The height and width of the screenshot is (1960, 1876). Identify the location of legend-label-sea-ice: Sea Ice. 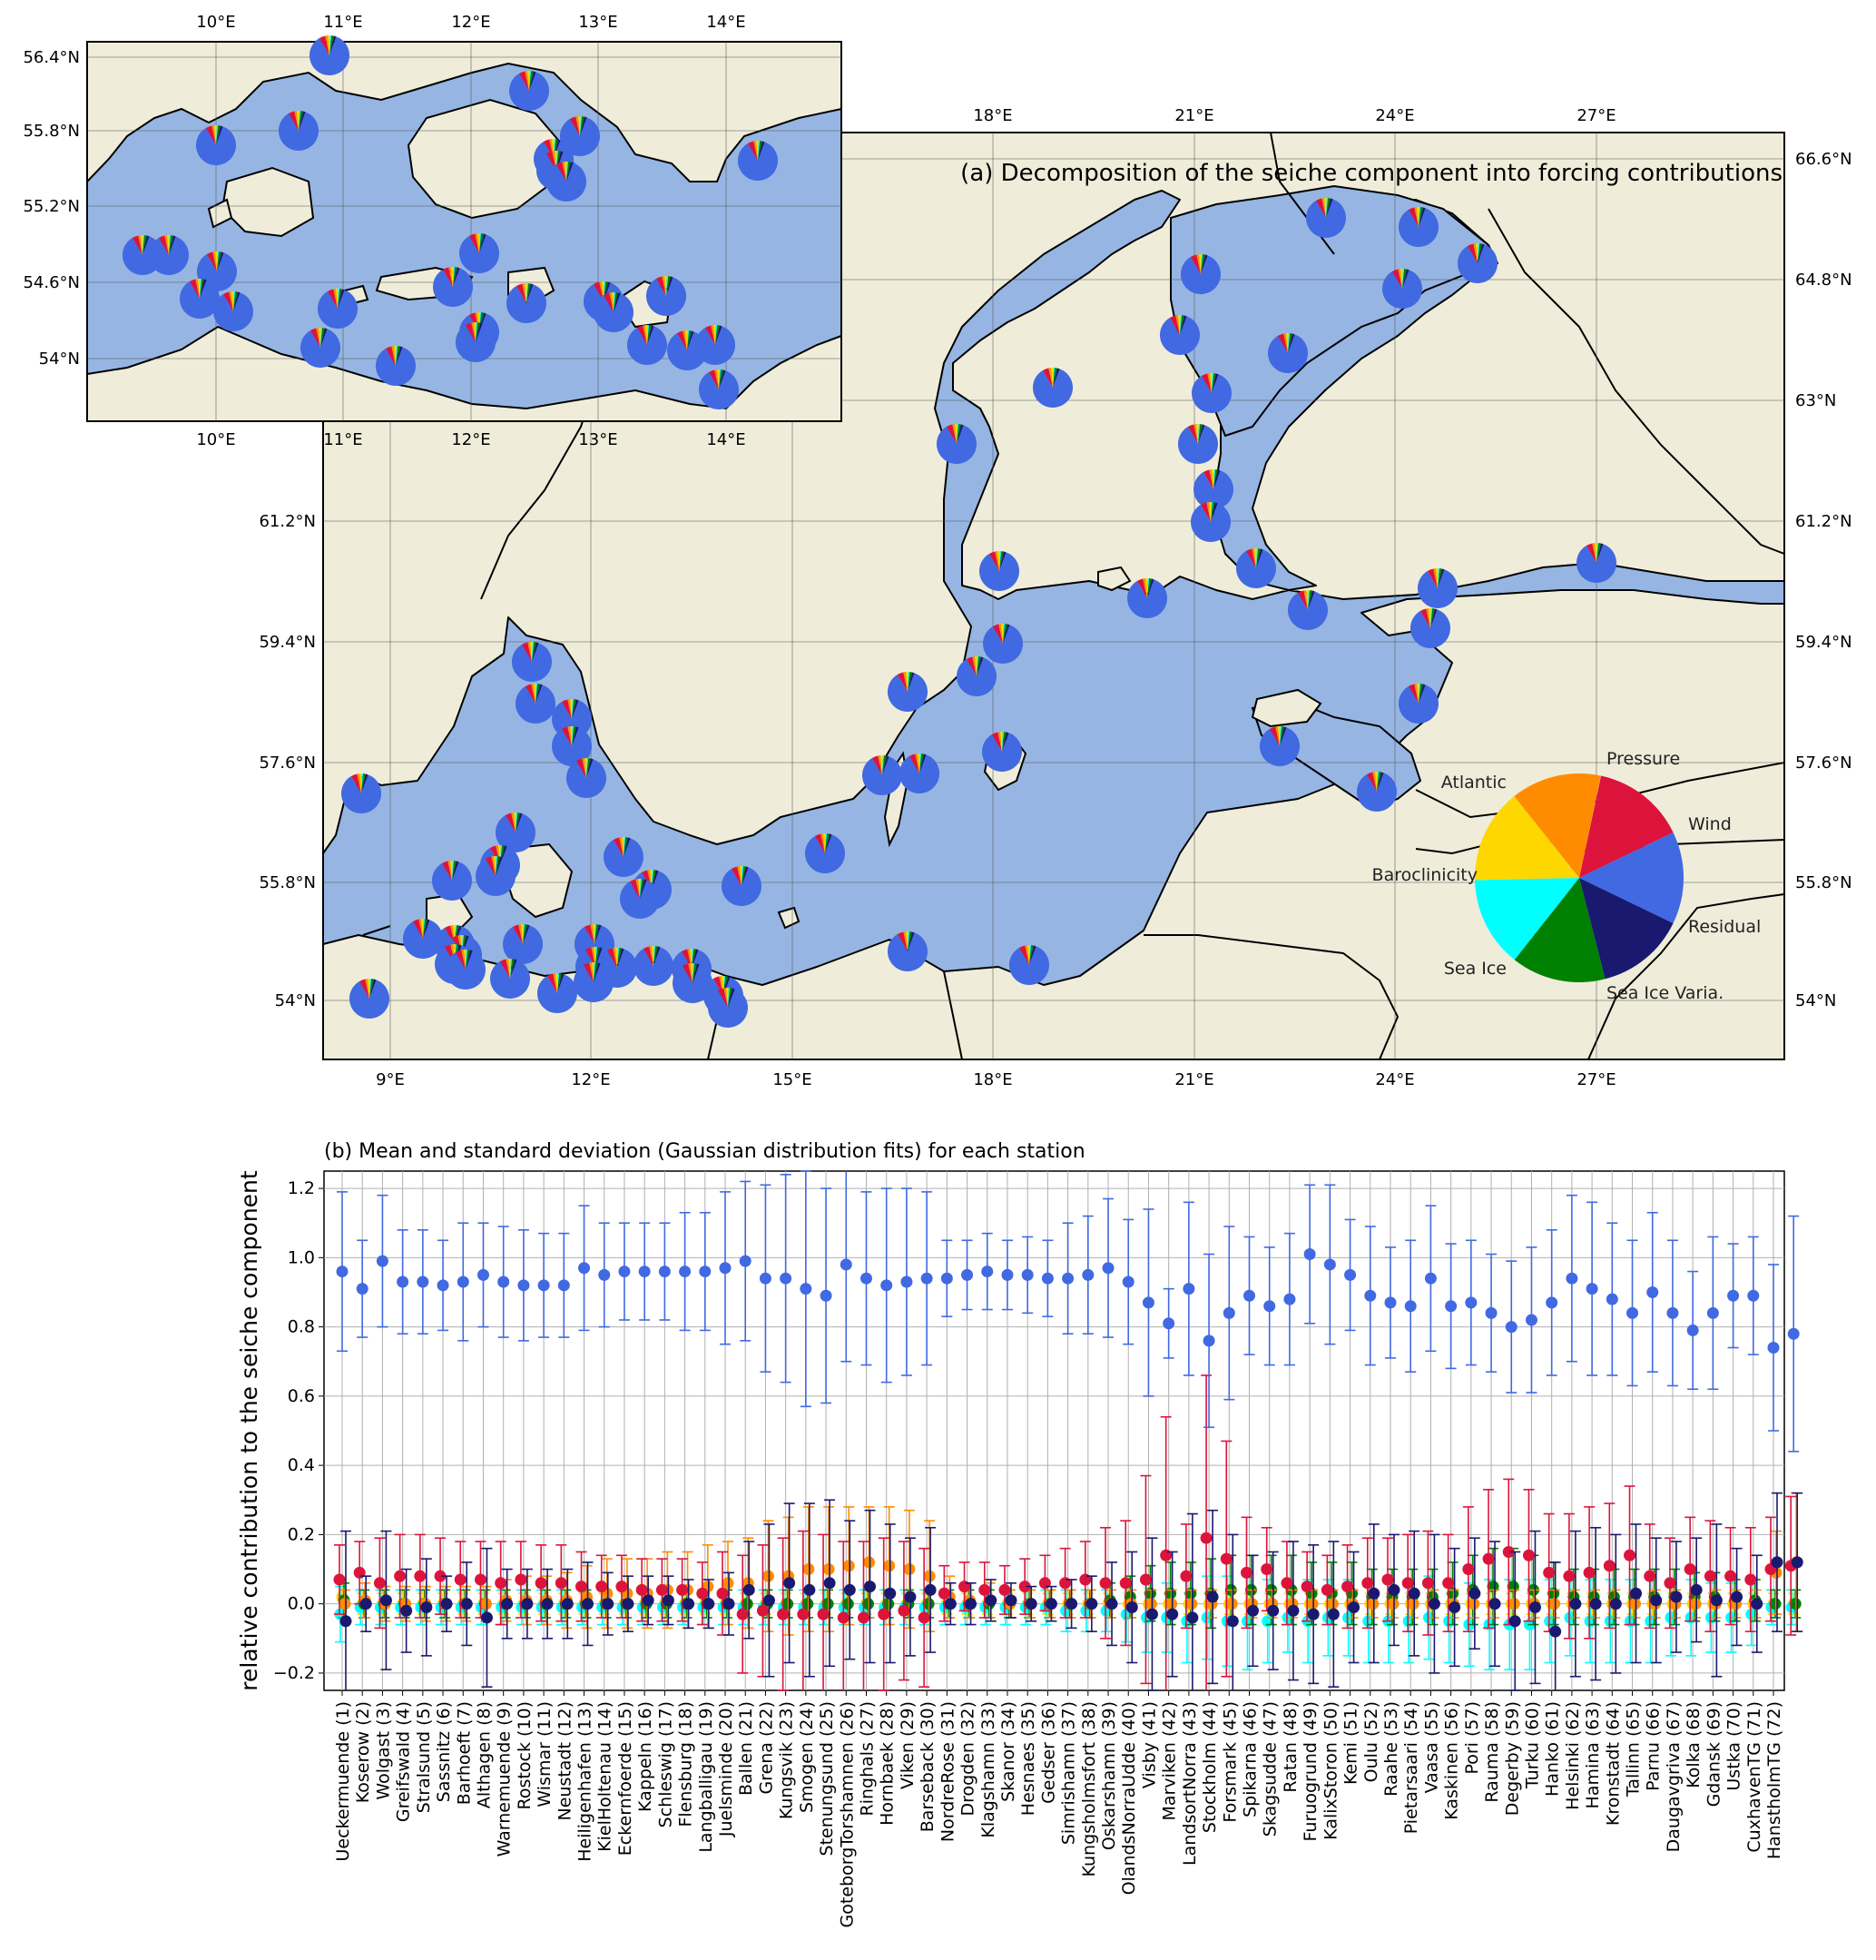
(1475, 969).